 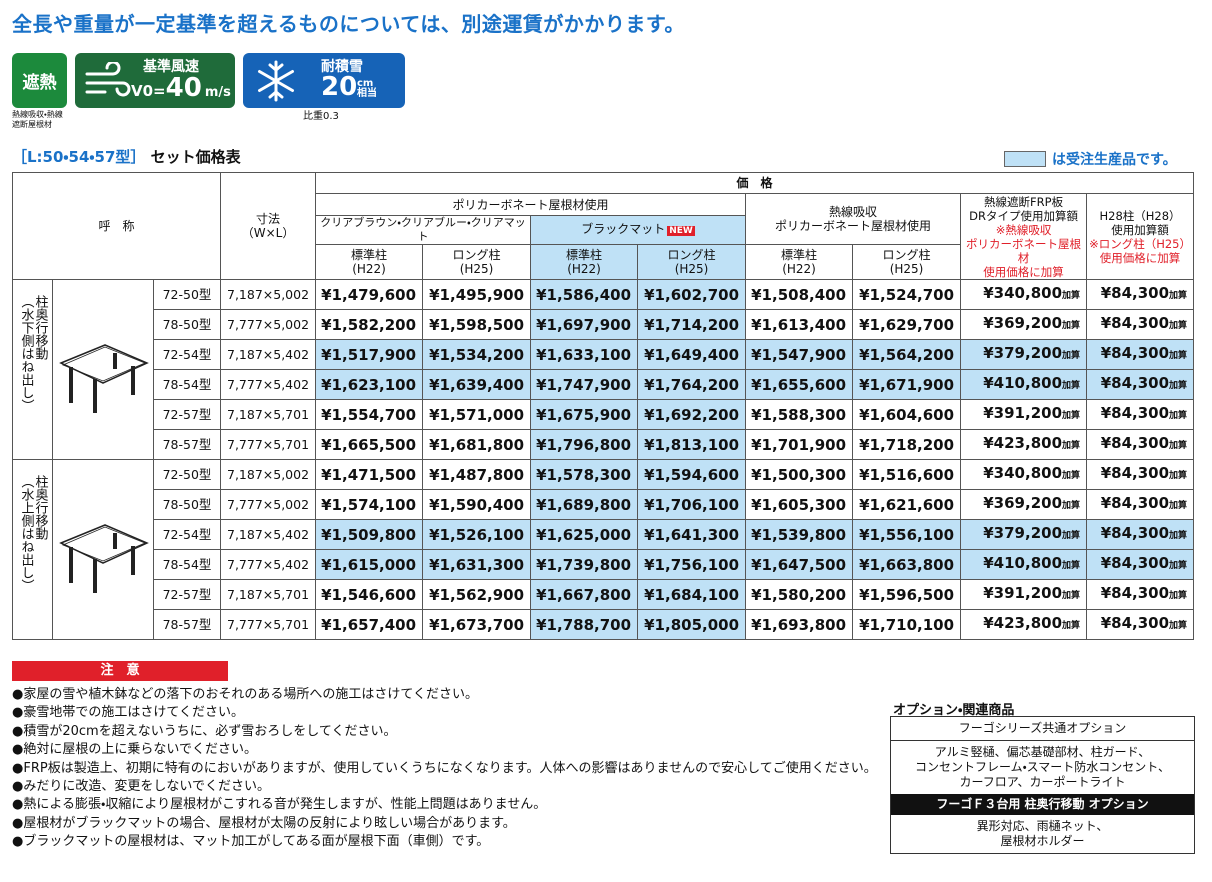 I want to click on price-cell: ¥1,586,400, so click(x=584, y=294).